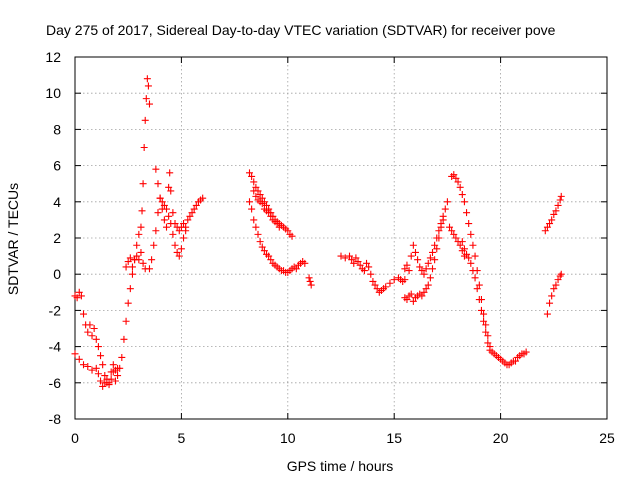 This screenshot has height=480, width=640. I want to click on x-tick-label: 25, so click(607, 438).